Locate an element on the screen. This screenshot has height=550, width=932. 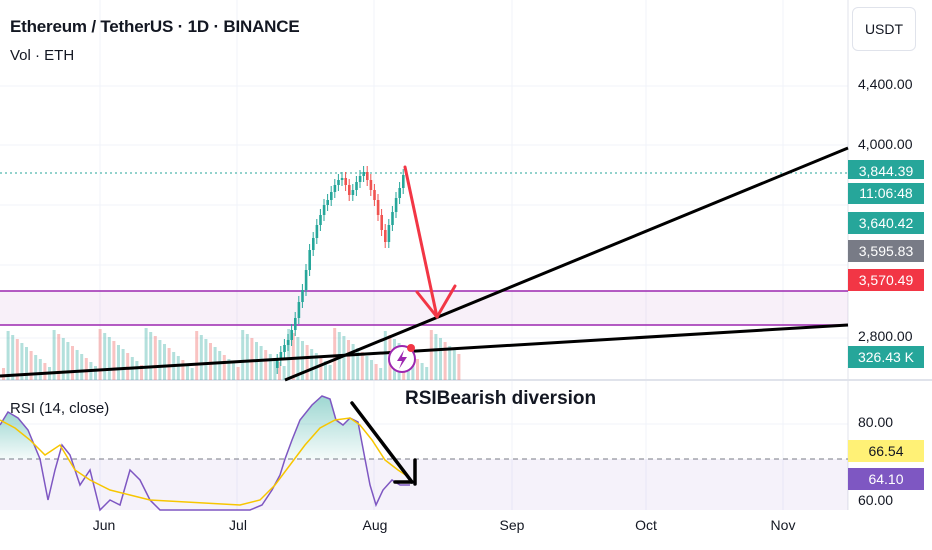
price-tick-2800: 2,800.00 is located at coordinates (885, 336).